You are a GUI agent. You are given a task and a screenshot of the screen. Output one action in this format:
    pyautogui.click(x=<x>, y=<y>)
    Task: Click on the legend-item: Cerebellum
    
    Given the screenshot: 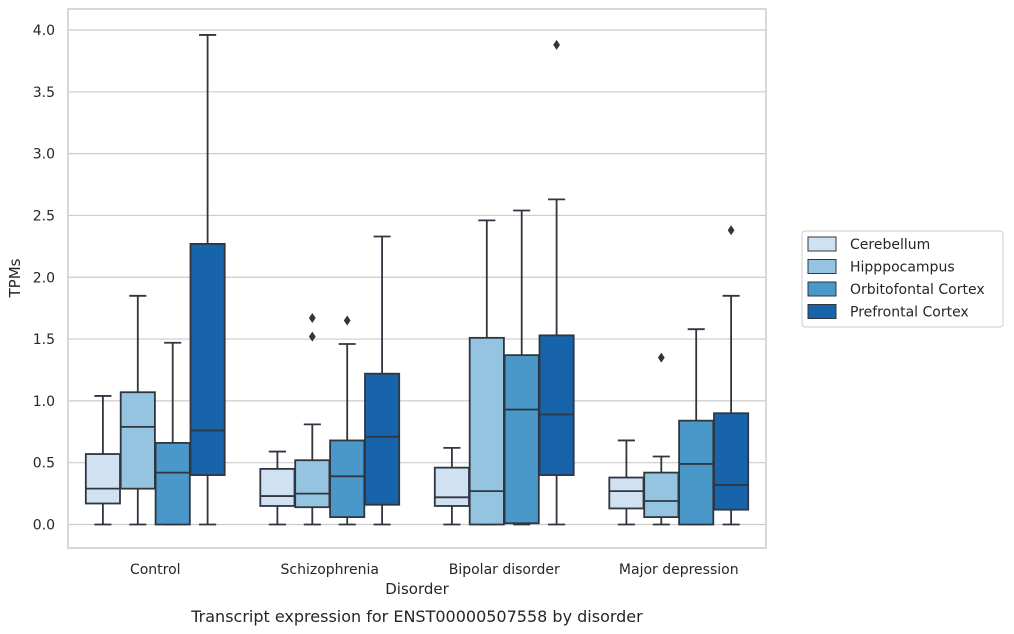 What is the action you would take?
    pyautogui.click(x=868, y=244)
    